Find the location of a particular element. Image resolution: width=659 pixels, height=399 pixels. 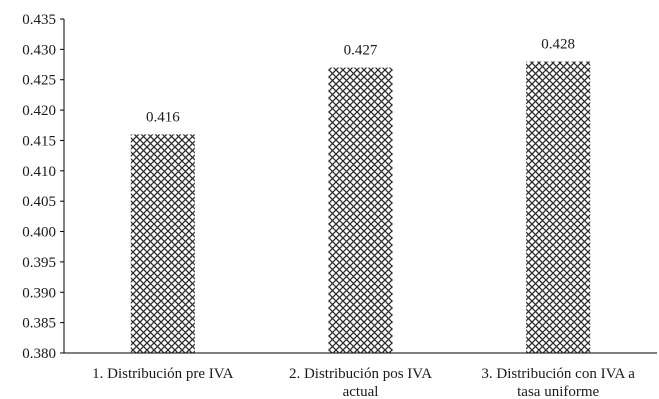

y-tick-label: 0.425 is located at coordinates (39, 81).